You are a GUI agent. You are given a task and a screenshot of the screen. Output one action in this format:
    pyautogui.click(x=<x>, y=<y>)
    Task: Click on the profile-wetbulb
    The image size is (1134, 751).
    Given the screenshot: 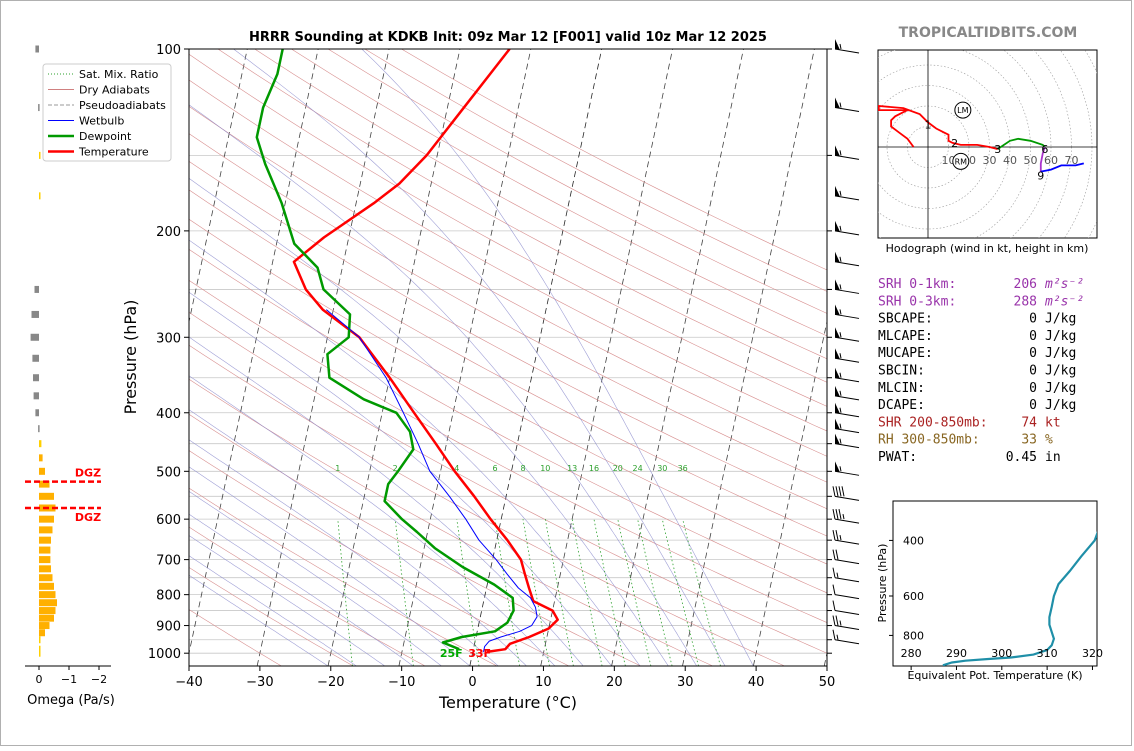 What is the action you would take?
    pyautogui.click(x=431, y=481)
    